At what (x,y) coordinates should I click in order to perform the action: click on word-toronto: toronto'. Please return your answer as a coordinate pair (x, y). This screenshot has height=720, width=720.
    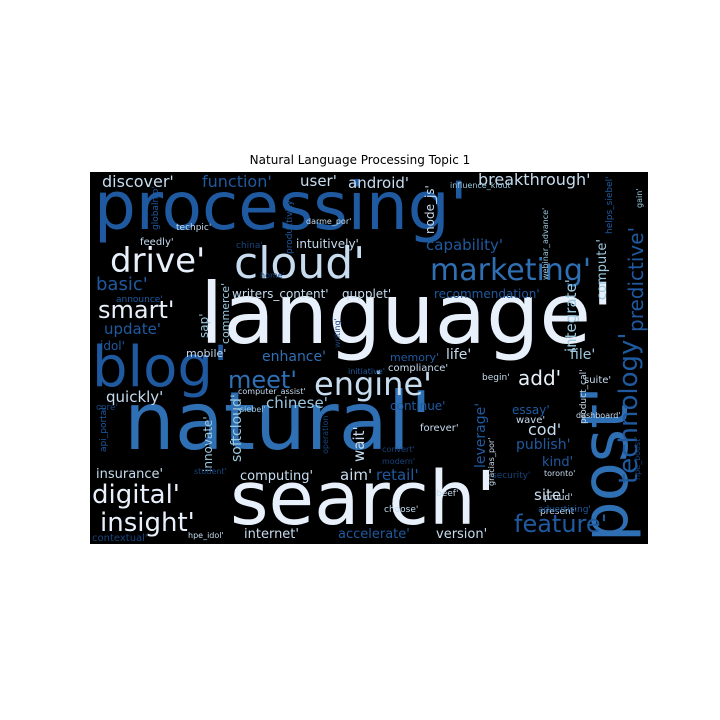
    Looking at the image, I should click on (560, 473).